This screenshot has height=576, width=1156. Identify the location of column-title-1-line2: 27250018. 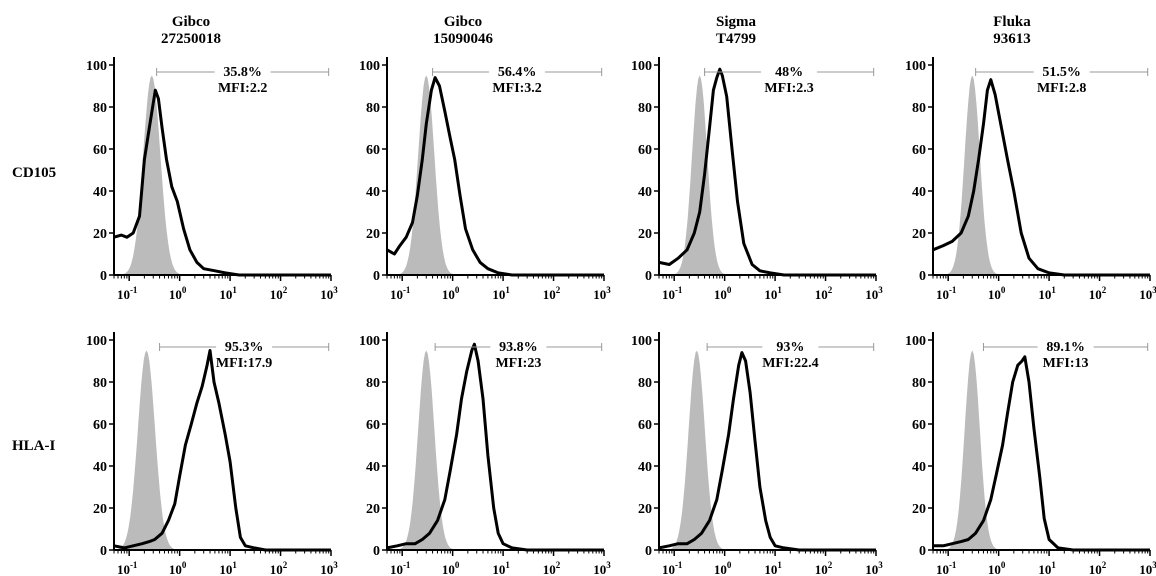
(191, 39).